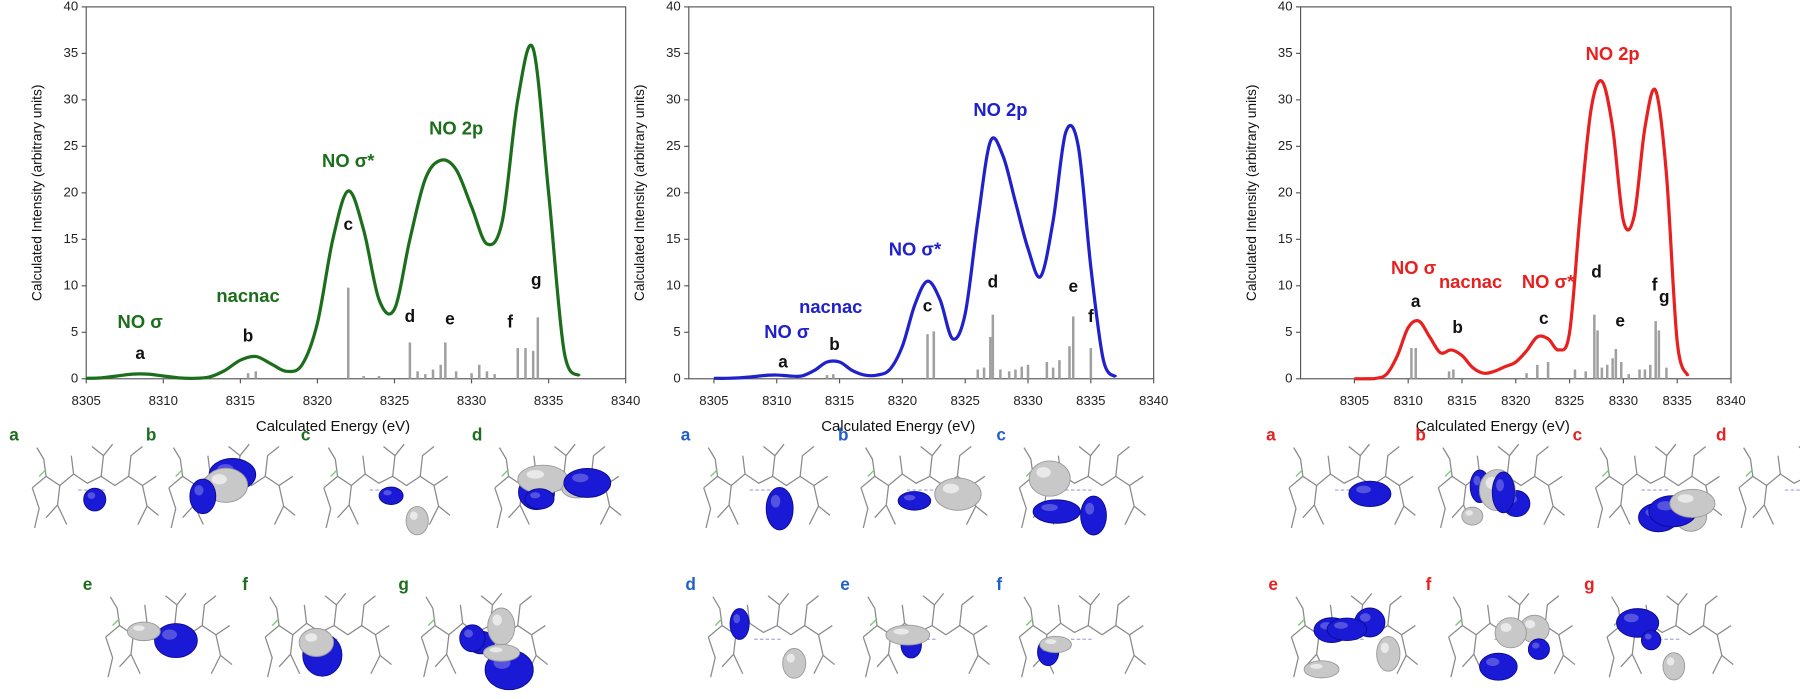  I want to click on peak-label: d, so click(410, 316).